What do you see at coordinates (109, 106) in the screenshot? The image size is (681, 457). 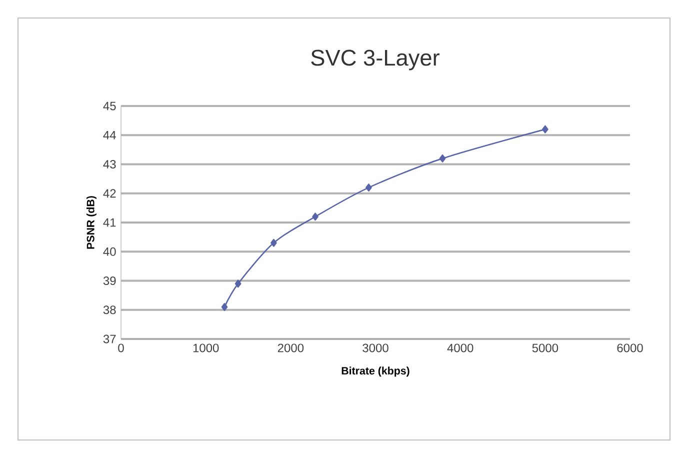 I see `y-tick-label: 45` at bounding box center [109, 106].